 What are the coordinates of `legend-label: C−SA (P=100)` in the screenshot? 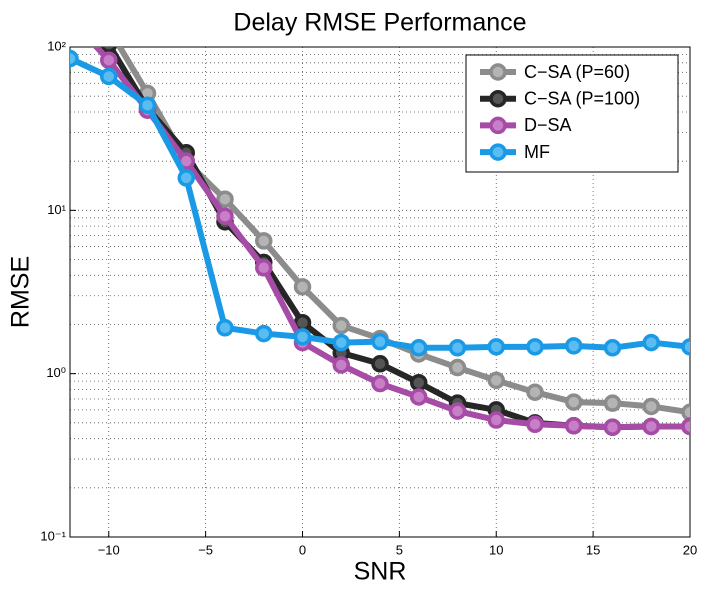 It's located at (582, 98).